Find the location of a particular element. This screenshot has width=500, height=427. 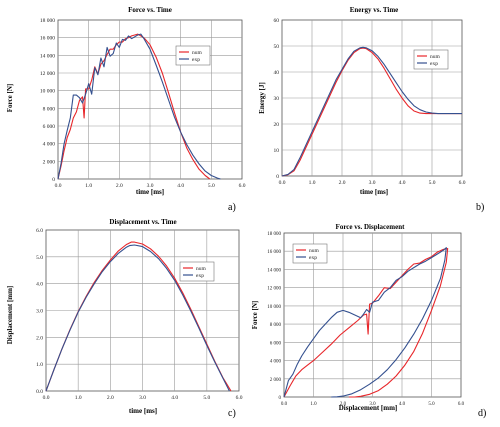

panel-d-xlabel: Displacement [mm] is located at coordinates (368, 408).